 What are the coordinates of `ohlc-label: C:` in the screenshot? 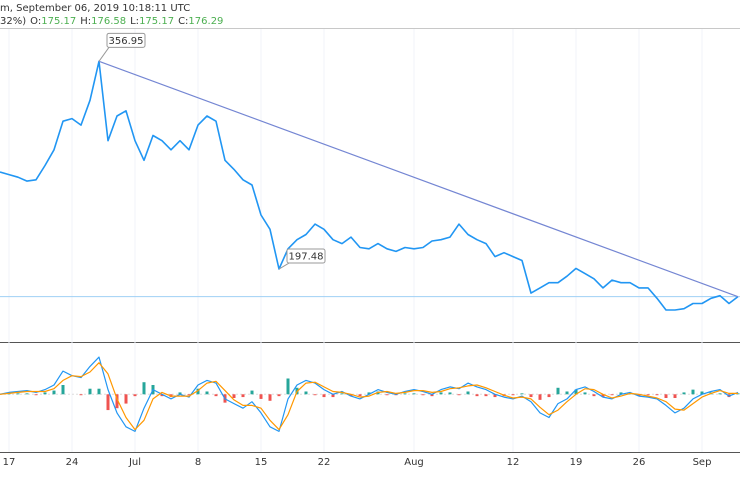 It's located at (183, 21).